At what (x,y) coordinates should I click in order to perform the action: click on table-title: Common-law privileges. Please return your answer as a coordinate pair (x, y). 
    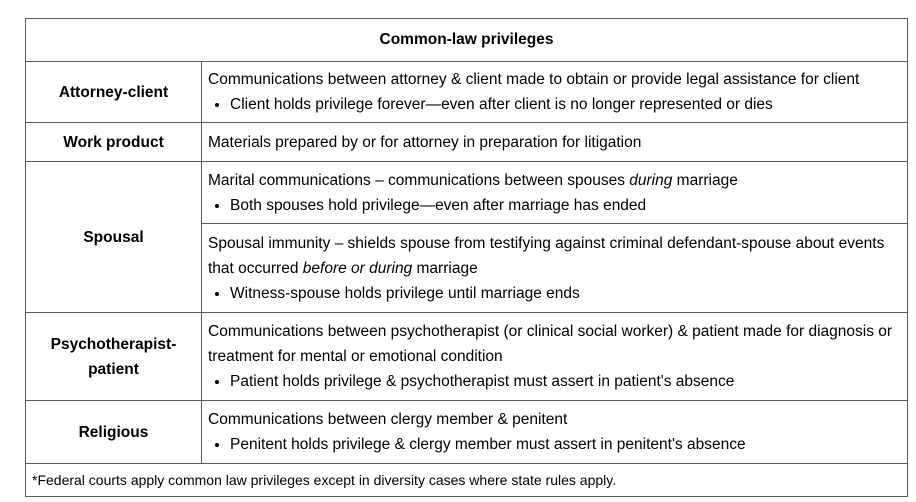
    Looking at the image, I should click on (466, 40).